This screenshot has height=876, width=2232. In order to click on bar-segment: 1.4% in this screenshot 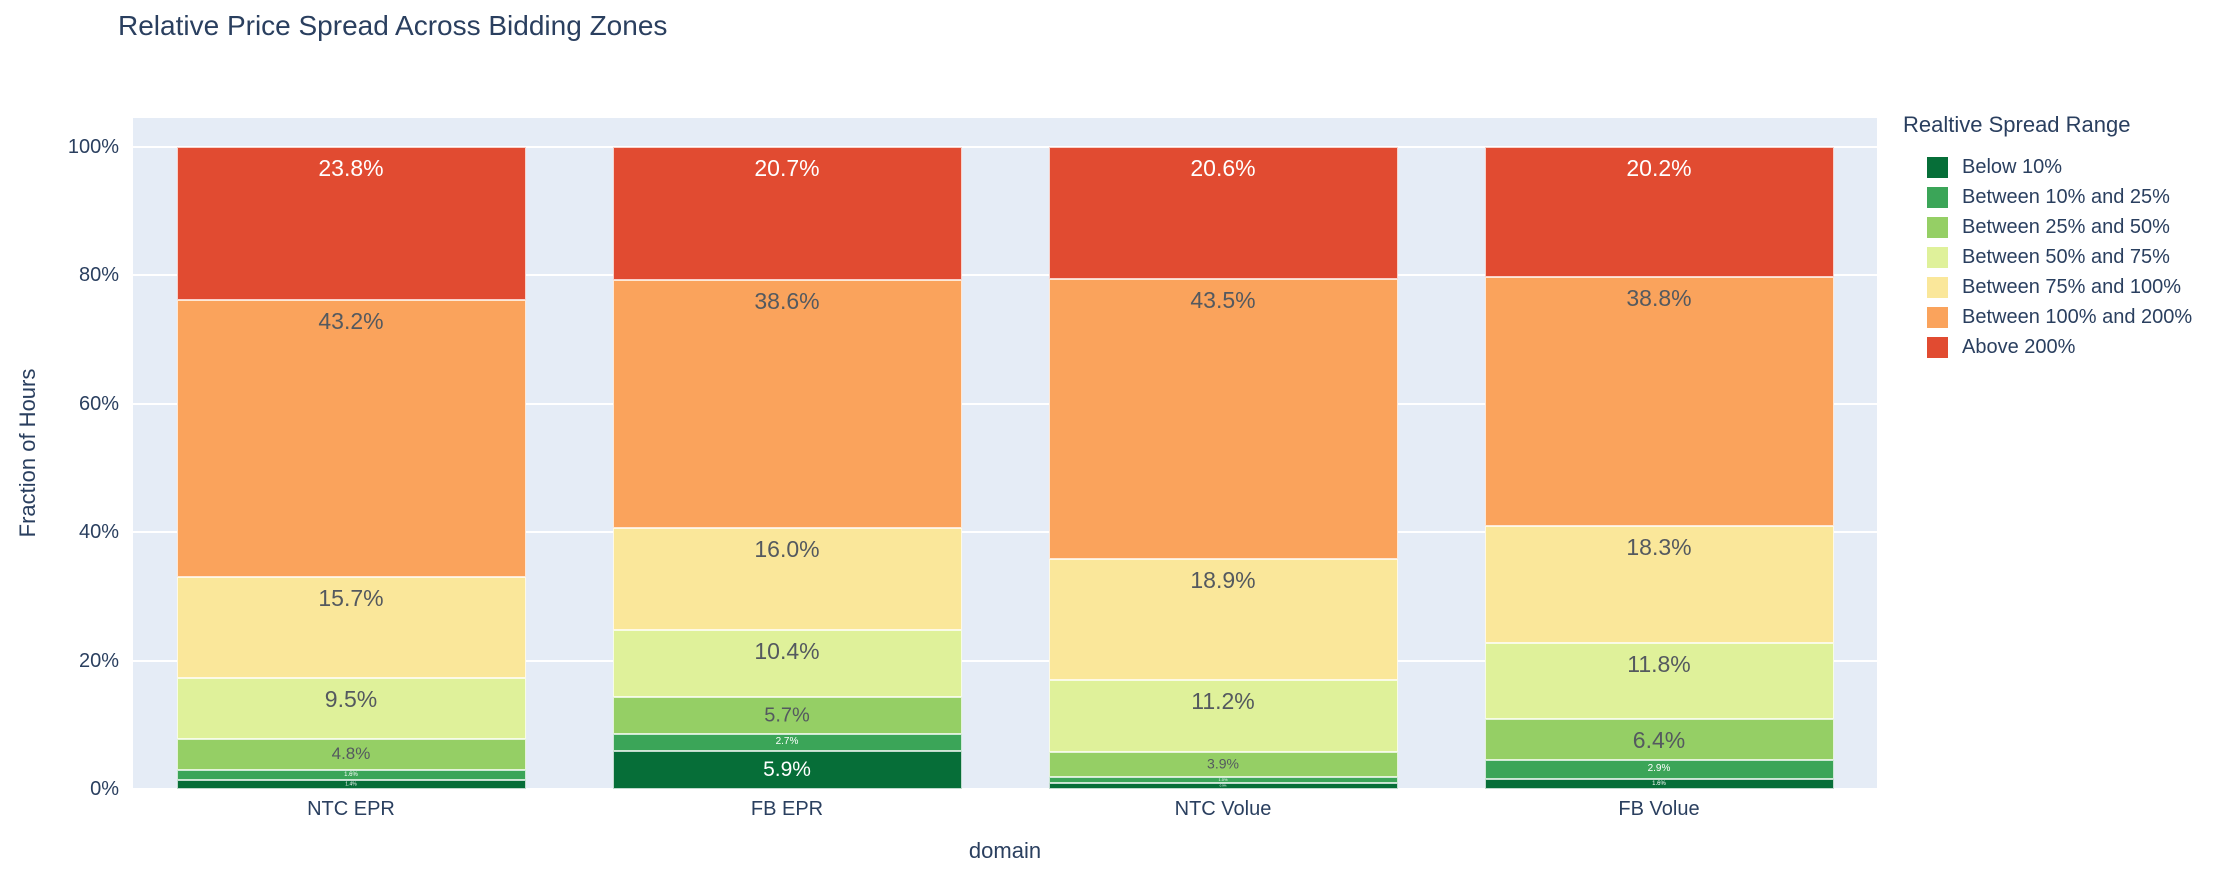, I will do `click(351, 784)`.